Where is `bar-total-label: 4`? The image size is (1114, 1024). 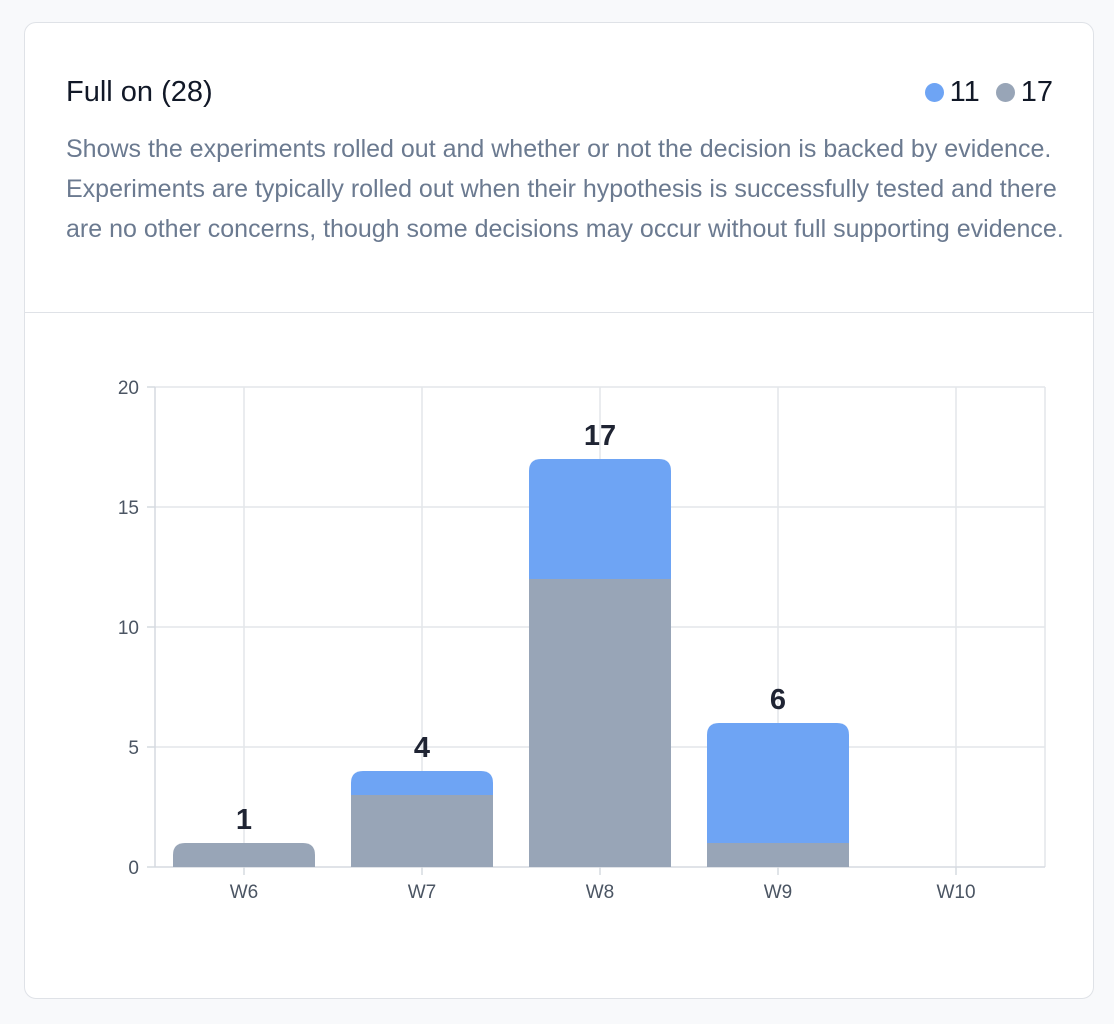
bar-total-label: 4 is located at coordinates (422, 748).